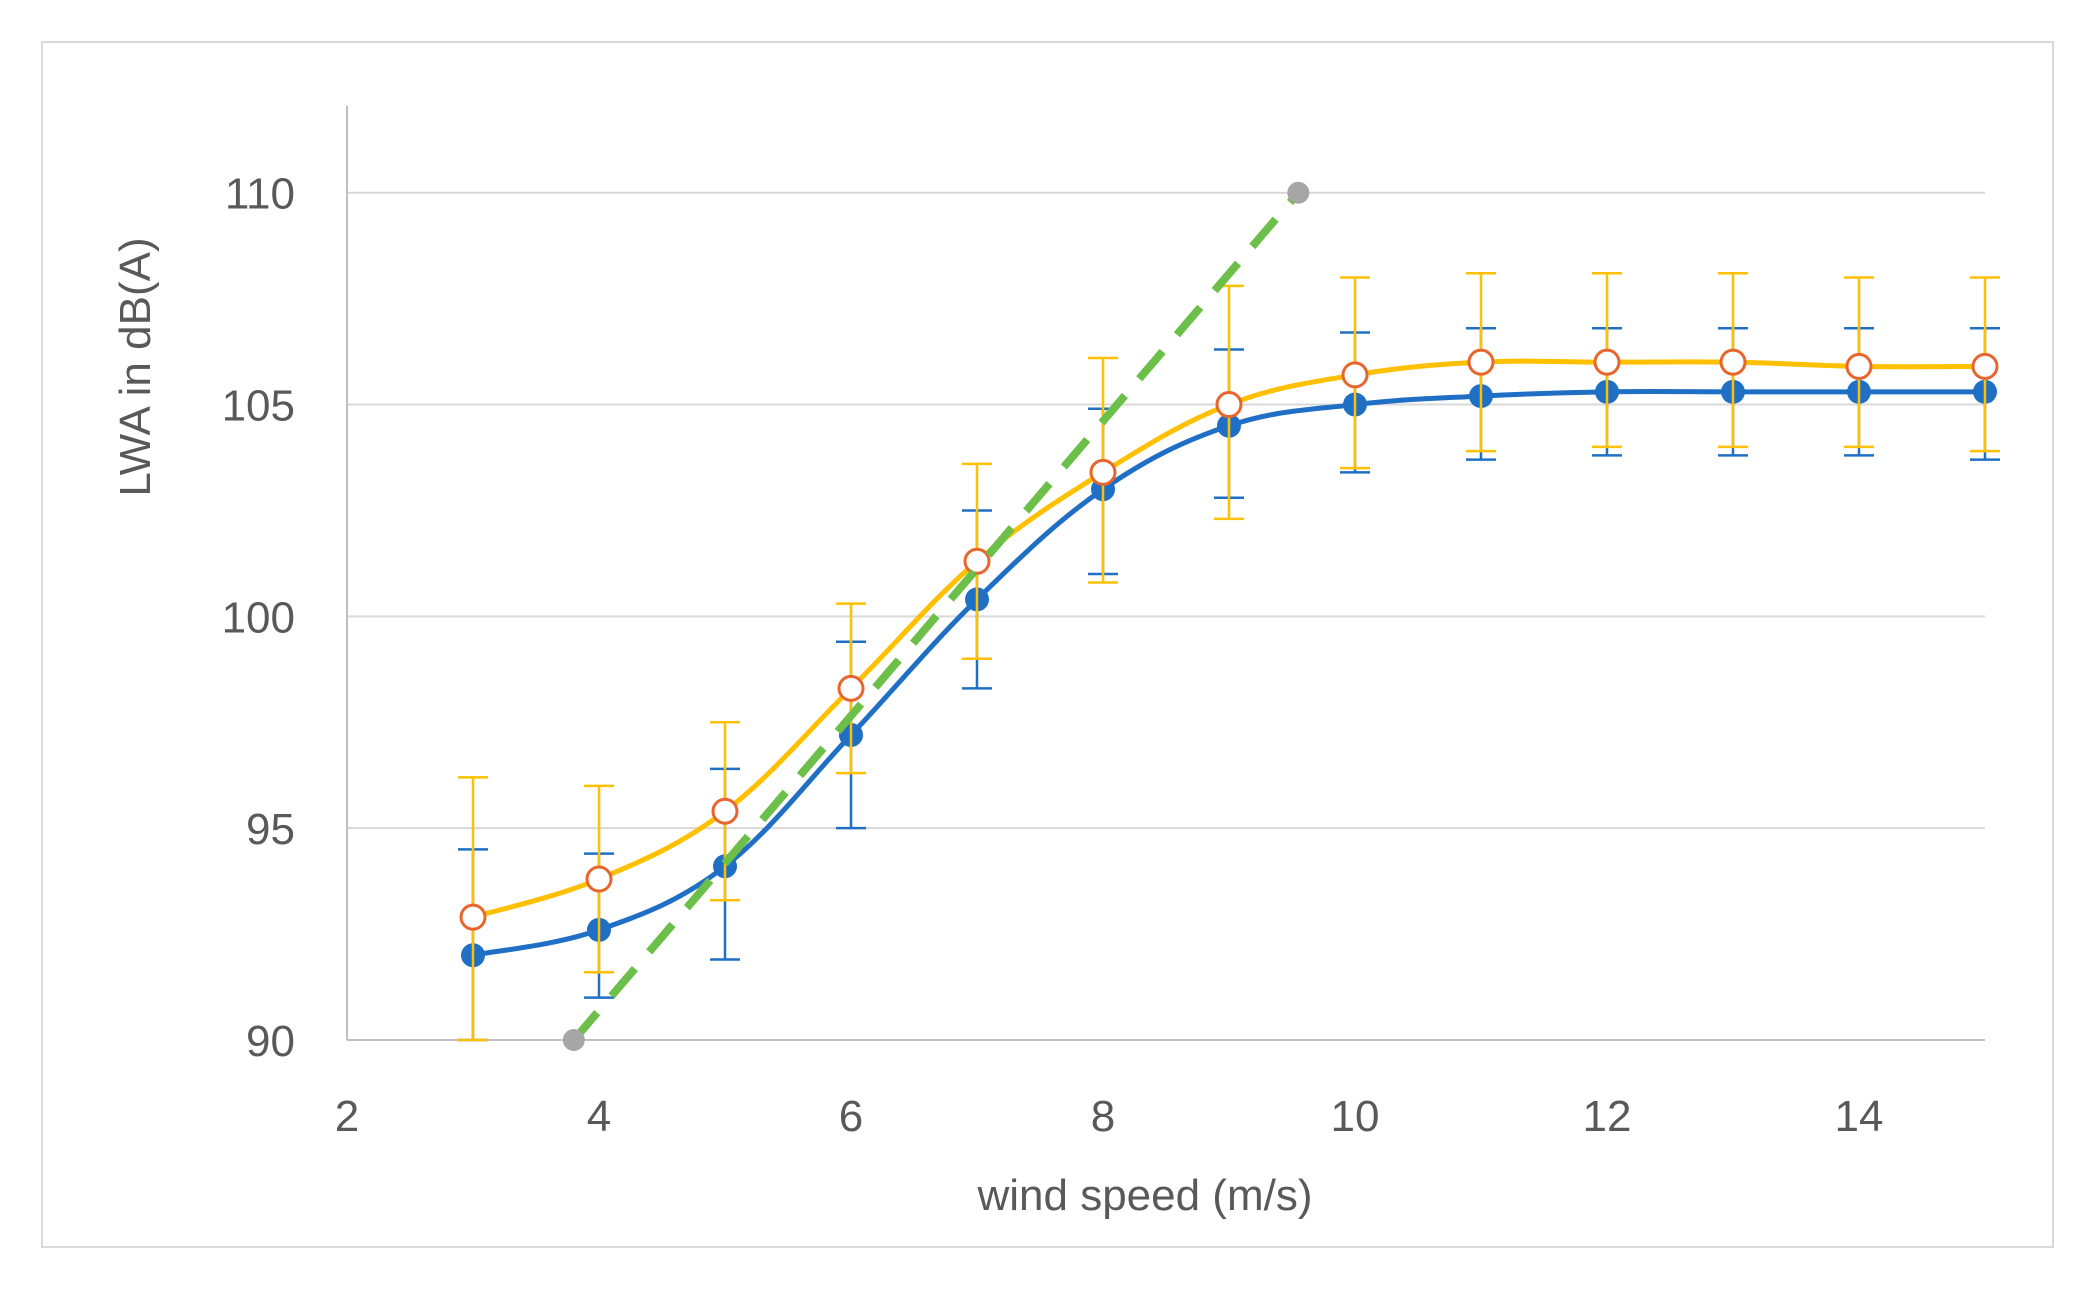 This screenshot has width=2092, height=1297. Describe the element at coordinates (1607, 1116) in the screenshot. I see `x-tick-label-12: 12` at that location.